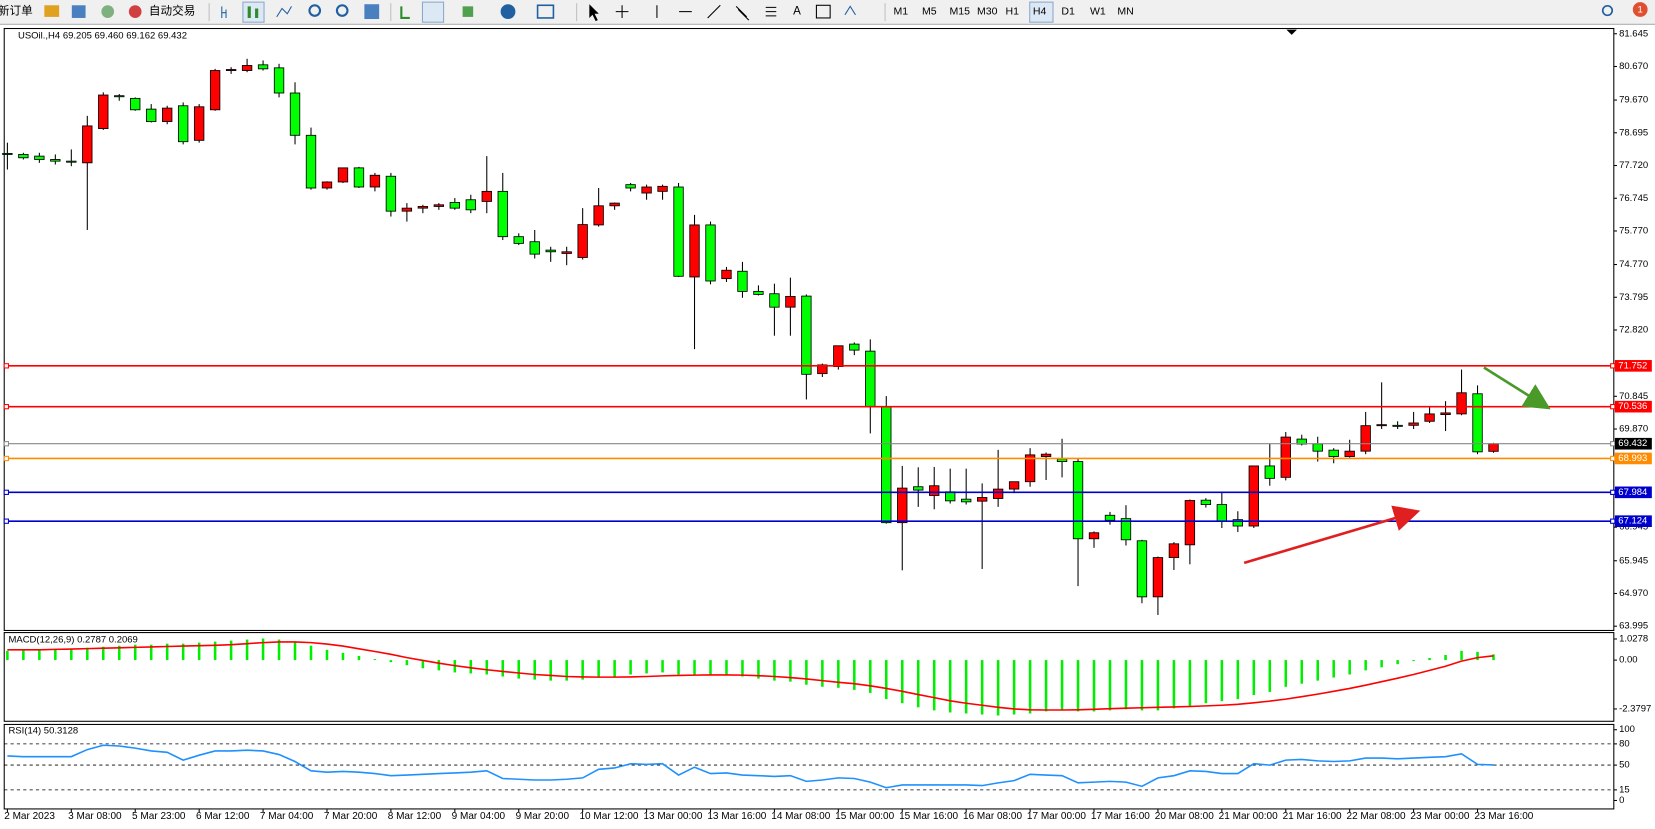  What do you see at coordinates (172, 11) in the screenshot?
I see `auto-trading-button: 自动交易` at bounding box center [172, 11].